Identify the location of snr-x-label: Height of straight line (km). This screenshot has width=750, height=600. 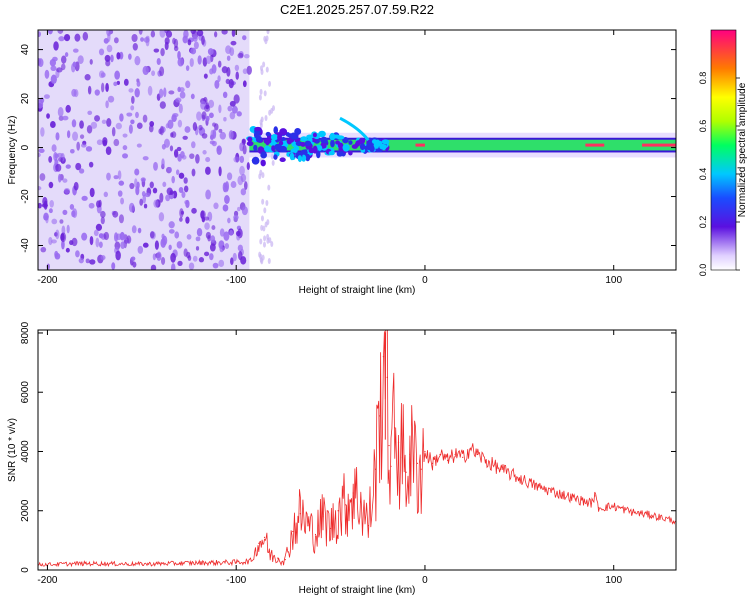
(357, 590).